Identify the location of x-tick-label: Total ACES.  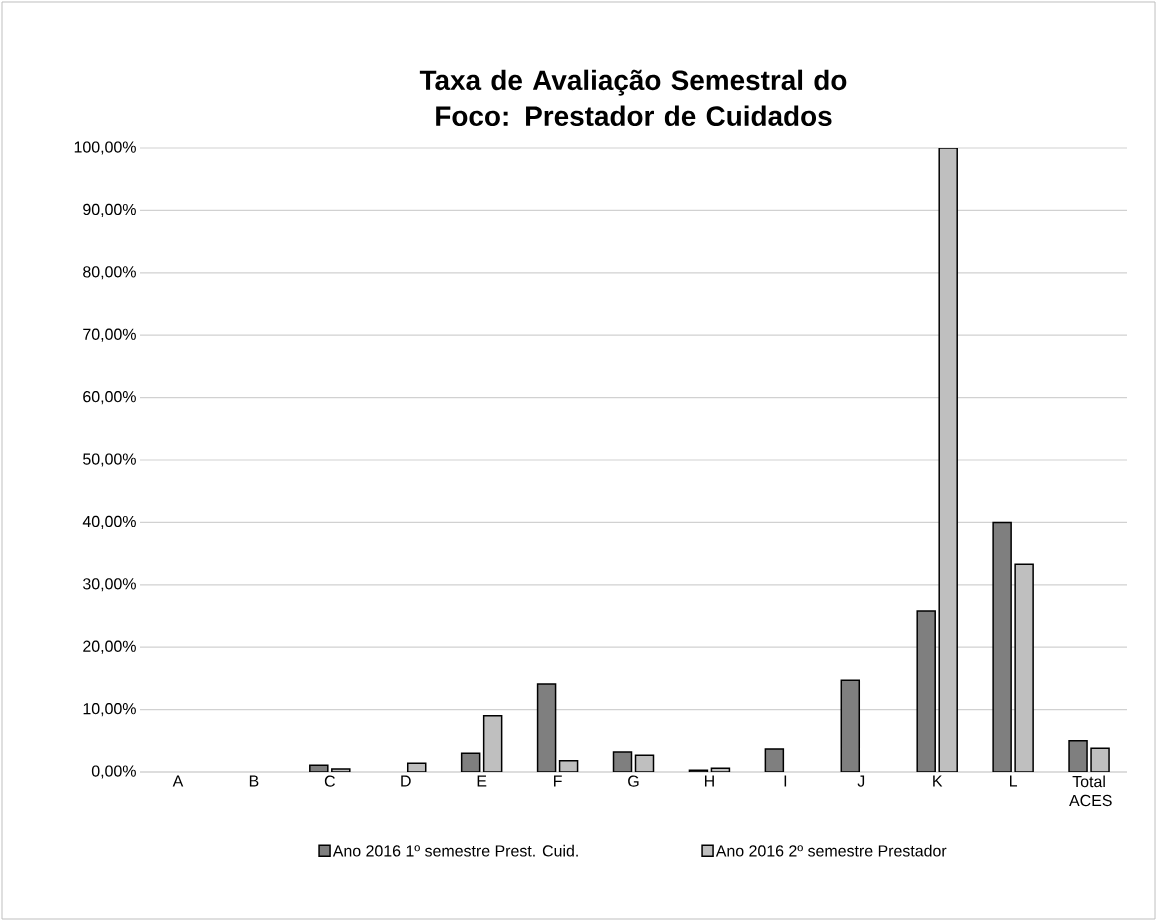
(1090, 791).